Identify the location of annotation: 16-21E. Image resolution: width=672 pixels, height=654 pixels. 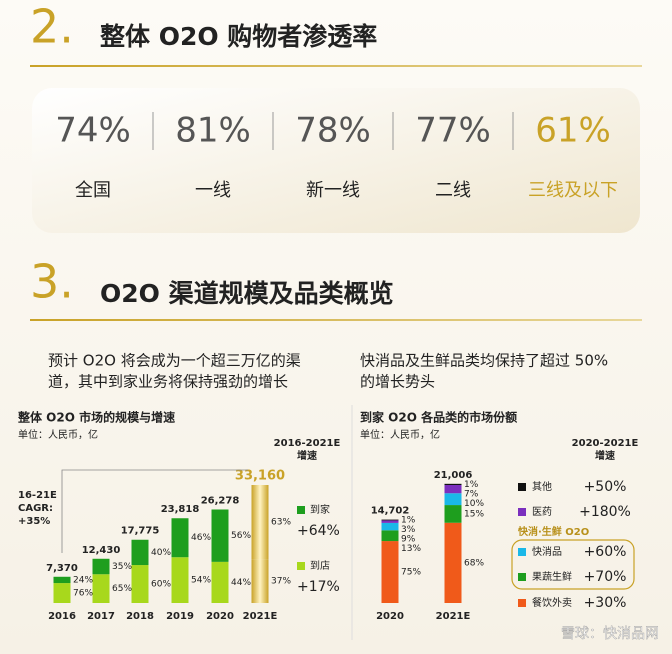
(37, 495).